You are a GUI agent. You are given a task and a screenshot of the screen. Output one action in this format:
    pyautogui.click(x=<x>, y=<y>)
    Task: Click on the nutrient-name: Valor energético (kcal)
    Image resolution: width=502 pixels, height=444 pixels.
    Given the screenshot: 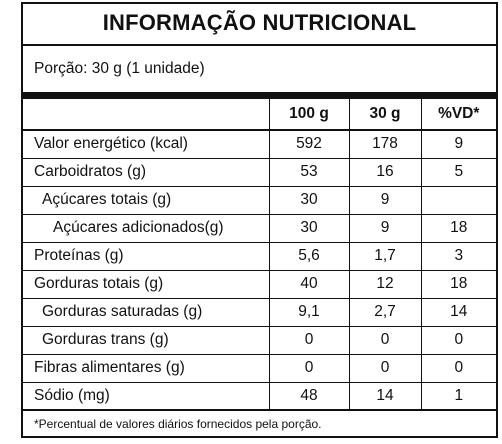 What is the action you would take?
    pyautogui.click(x=146, y=144)
    